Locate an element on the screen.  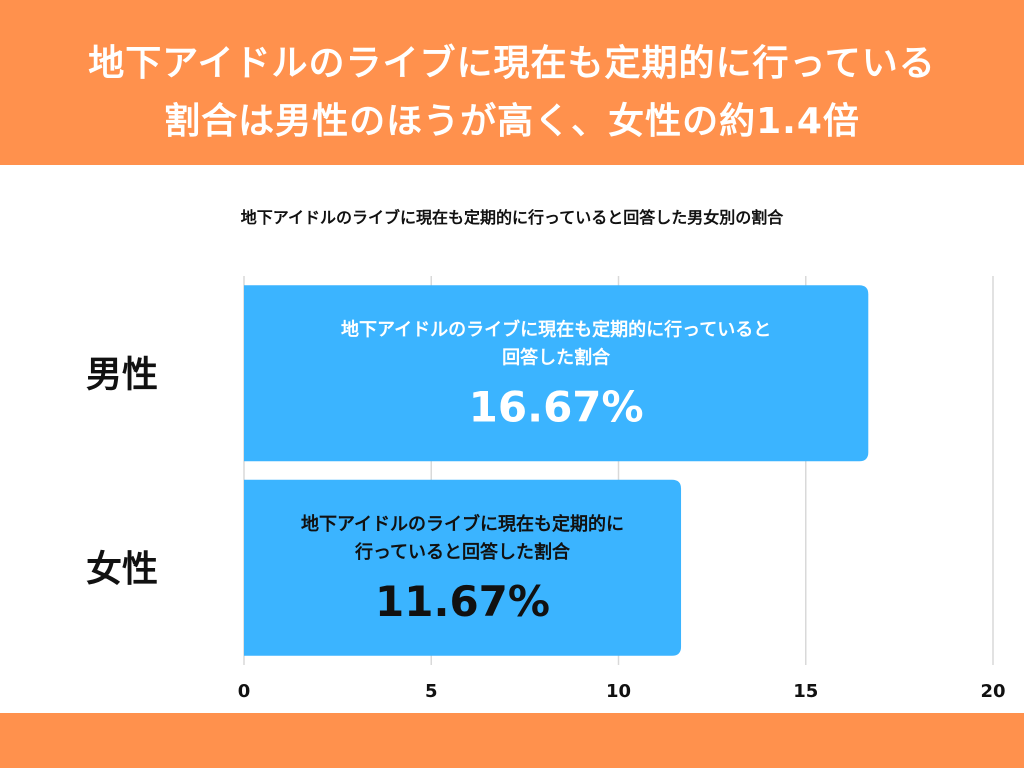
x-tick-label-20: 20 is located at coordinates (992, 691).